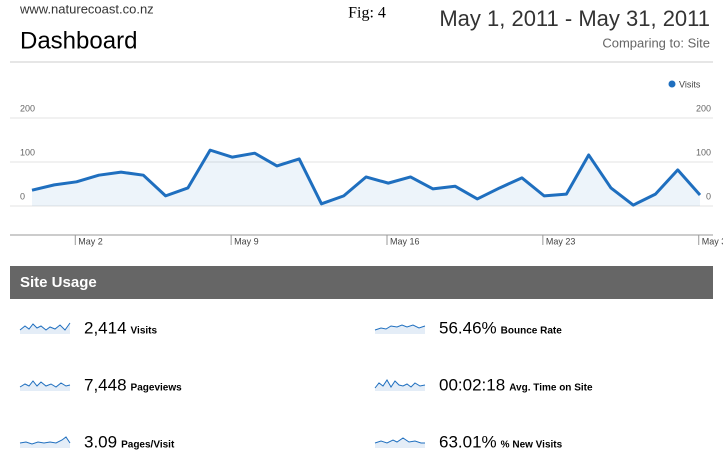  Describe the element at coordinates (148, 445) in the screenshot. I see `metric-label: Pages/Visit` at that location.